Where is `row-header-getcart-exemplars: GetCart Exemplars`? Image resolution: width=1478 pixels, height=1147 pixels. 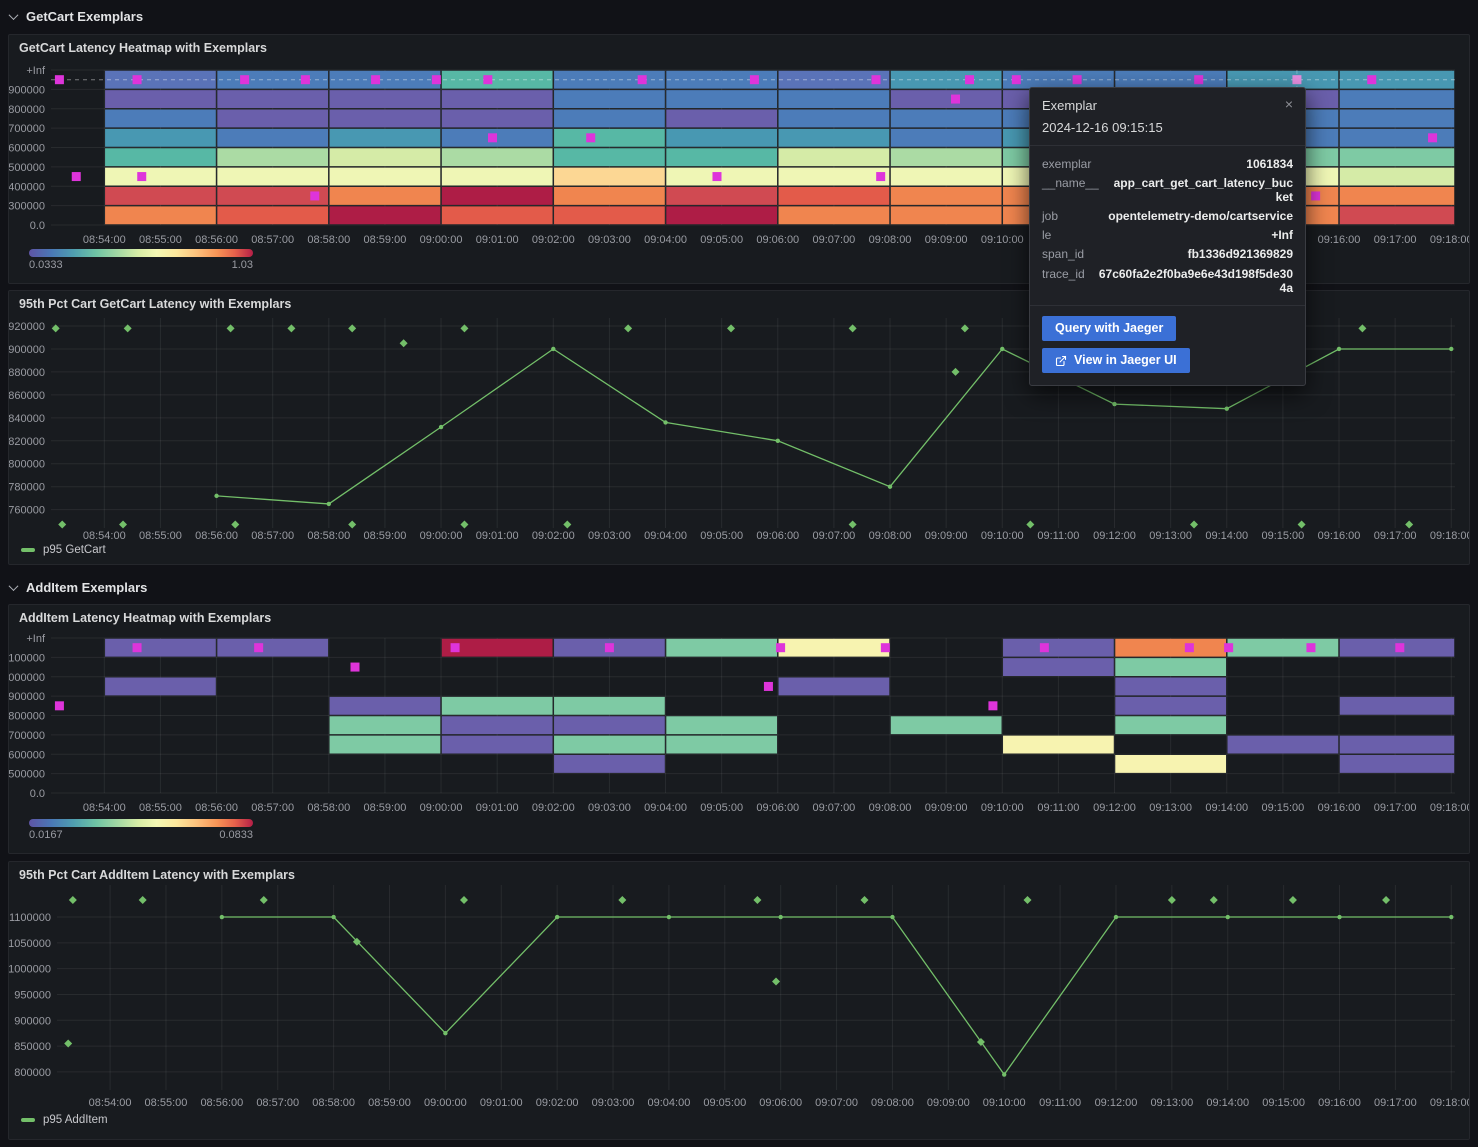 row-header-getcart-exemplars: GetCart Exemplars is located at coordinates (75, 16).